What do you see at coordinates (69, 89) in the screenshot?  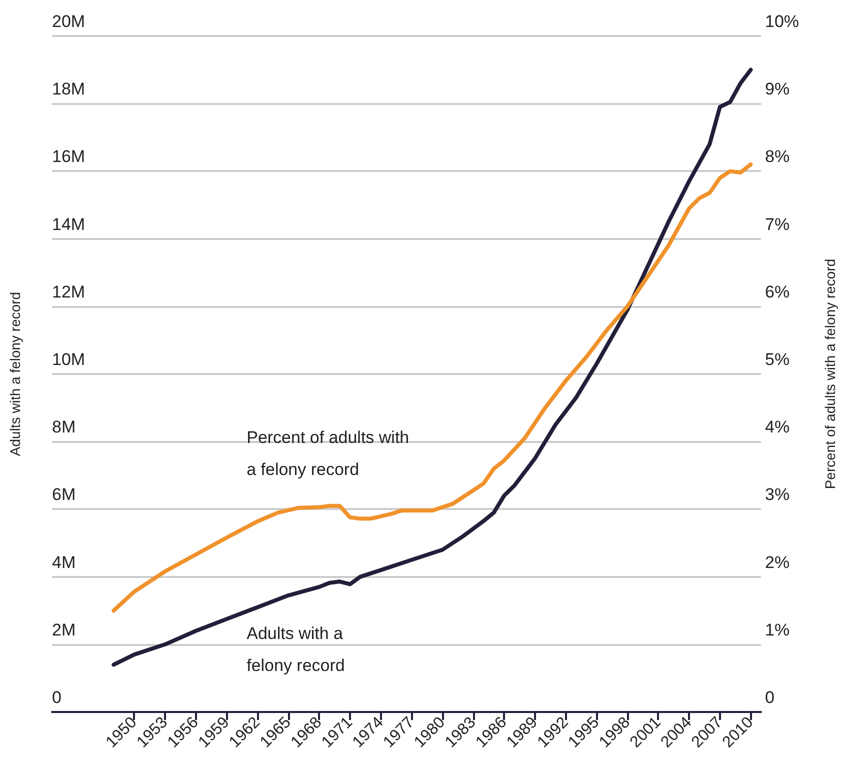 I see `y-tick-label: 18M` at bounding box center [69, 89].